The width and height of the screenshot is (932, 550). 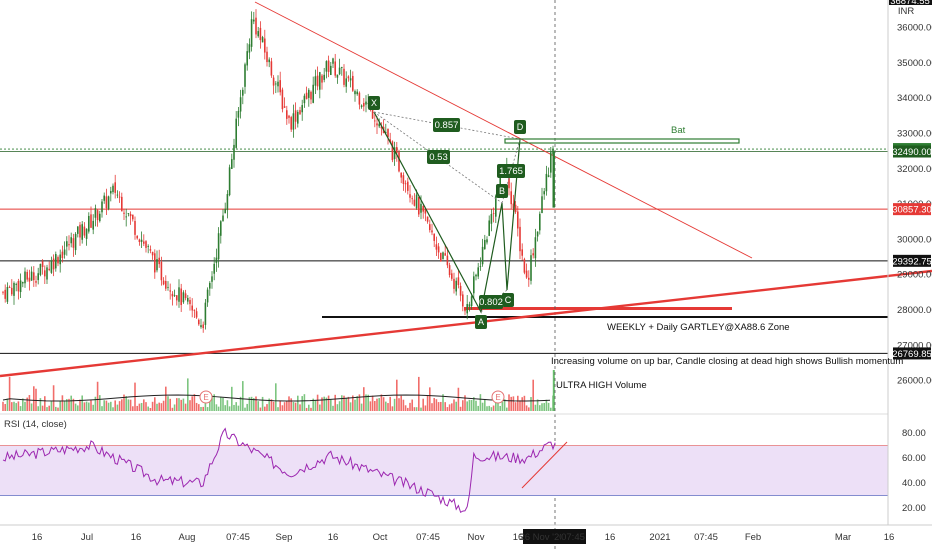 What do you see at coordinates (476, 537) in the screenshot?
I see `time-tick-label: Nov` at bounding box center [476, 537].